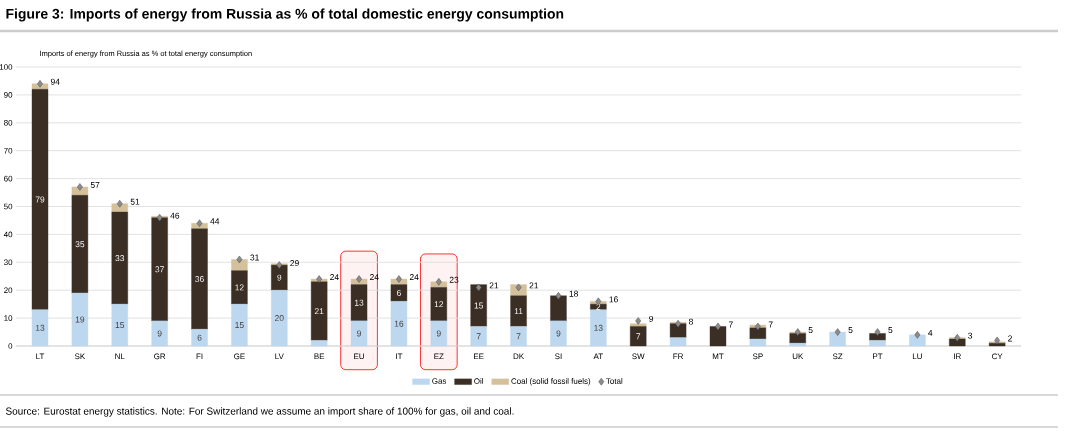  What do you see at coordinates (175, 215) in the screenshot?
I see `data-label: 46` at bounding box center [175, 215].